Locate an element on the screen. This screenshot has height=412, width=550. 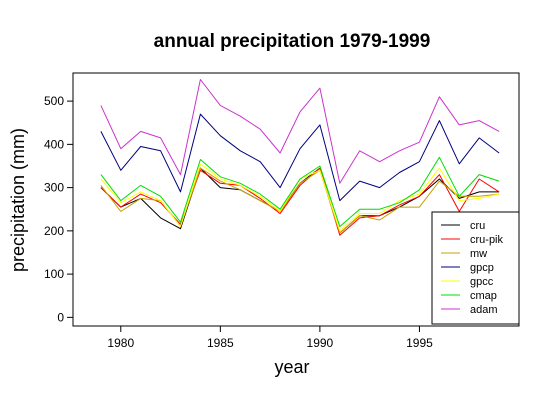
legend: cru cru-pik mw gpcp gpcc cmap adam is located at coordinates (475, 268).